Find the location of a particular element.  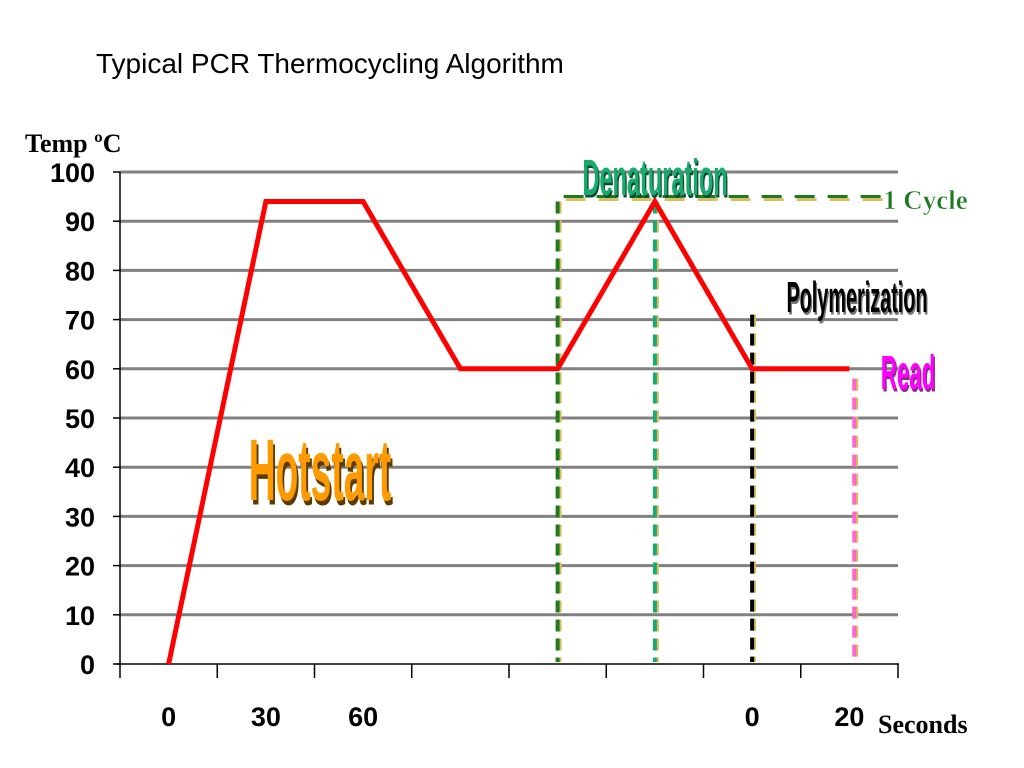

read-label-shadow: Read is located at coordinates (909, 376).